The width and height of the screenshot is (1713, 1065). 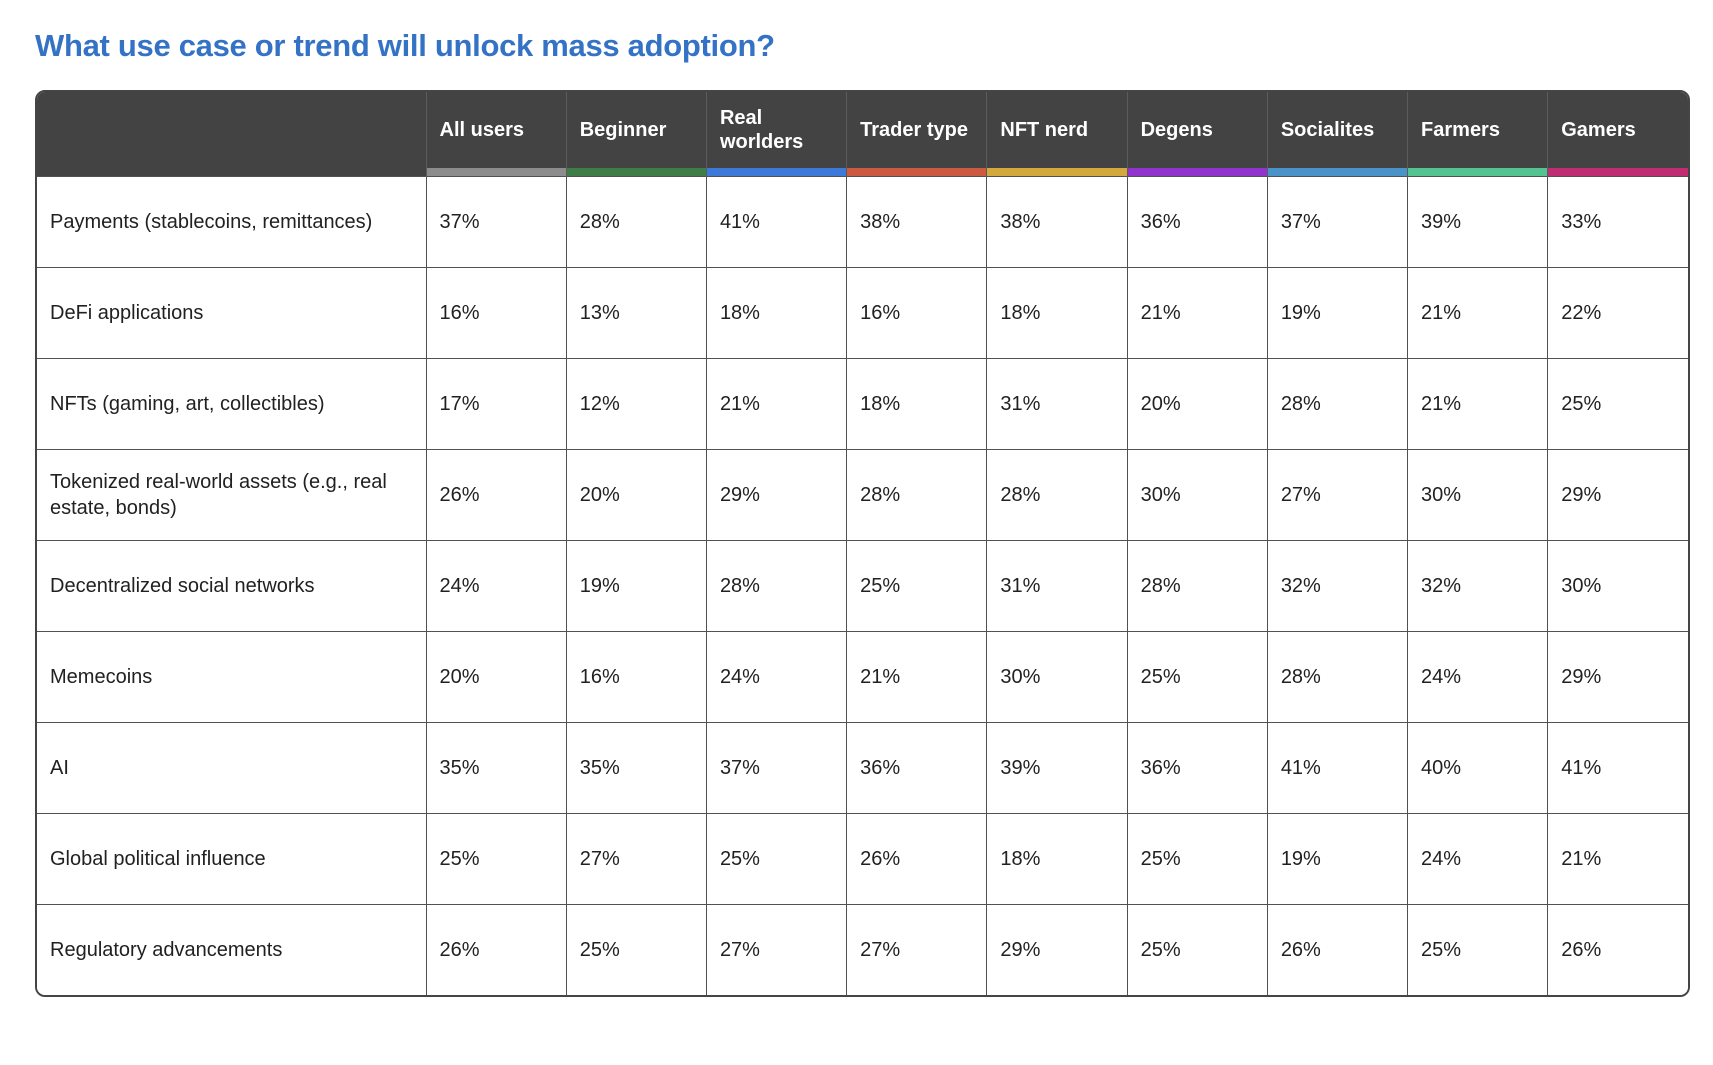 I want to click on table-row-memecoins: Memecoins 20% 16% 24% 21% 30% 25% 28% 24% 29%, so click(x=862, y=677).